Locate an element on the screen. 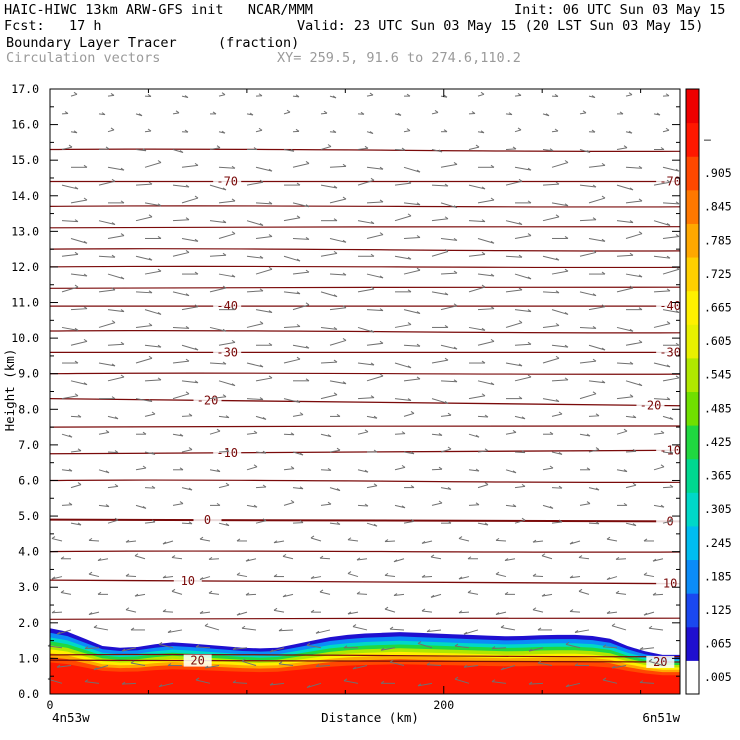 This screenshot has width=740, height=740. contour-label: -10 is located at coordinates (227, 453).